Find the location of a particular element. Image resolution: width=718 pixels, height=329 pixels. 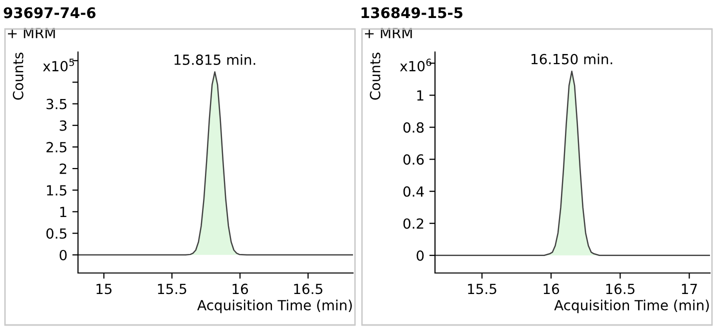

y-tick-label: 1.5 is located at coordinates (56, 190).